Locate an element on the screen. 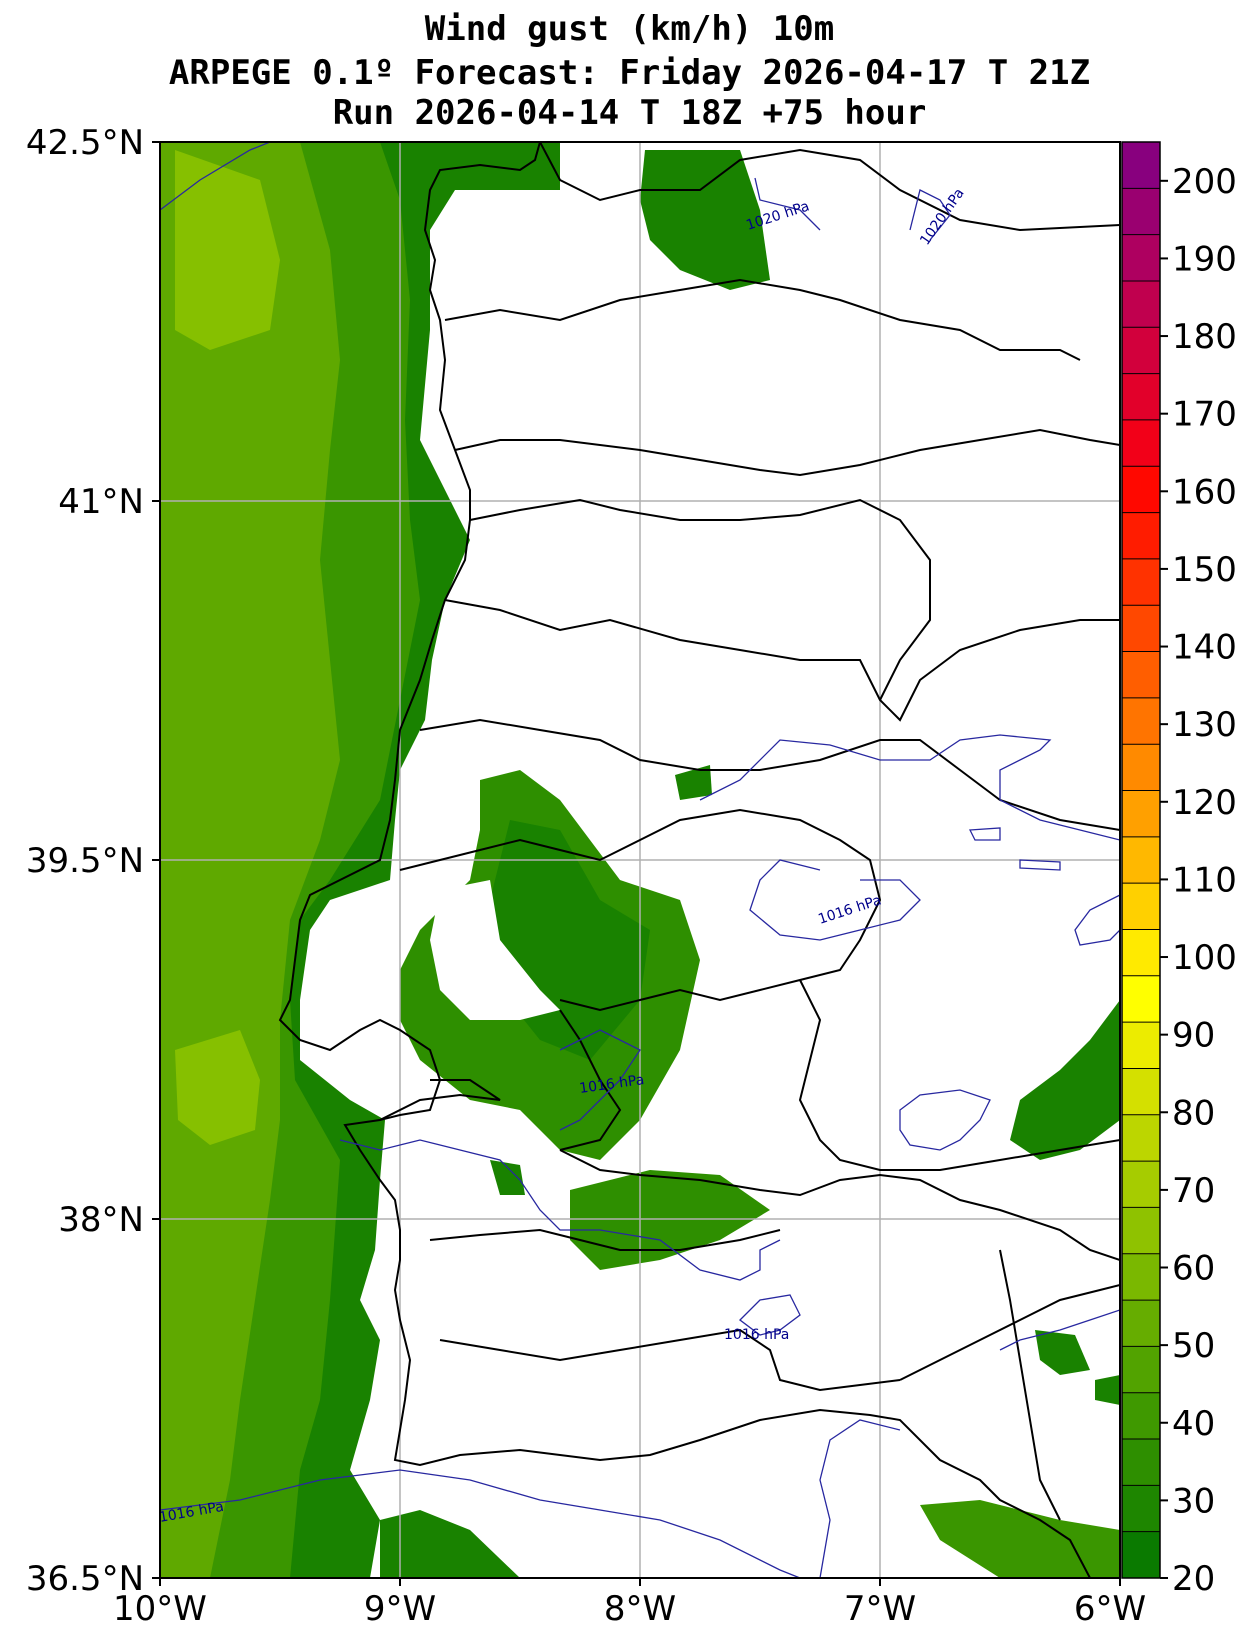  gust-zone-inland-small is located at coordinates (693, 782).